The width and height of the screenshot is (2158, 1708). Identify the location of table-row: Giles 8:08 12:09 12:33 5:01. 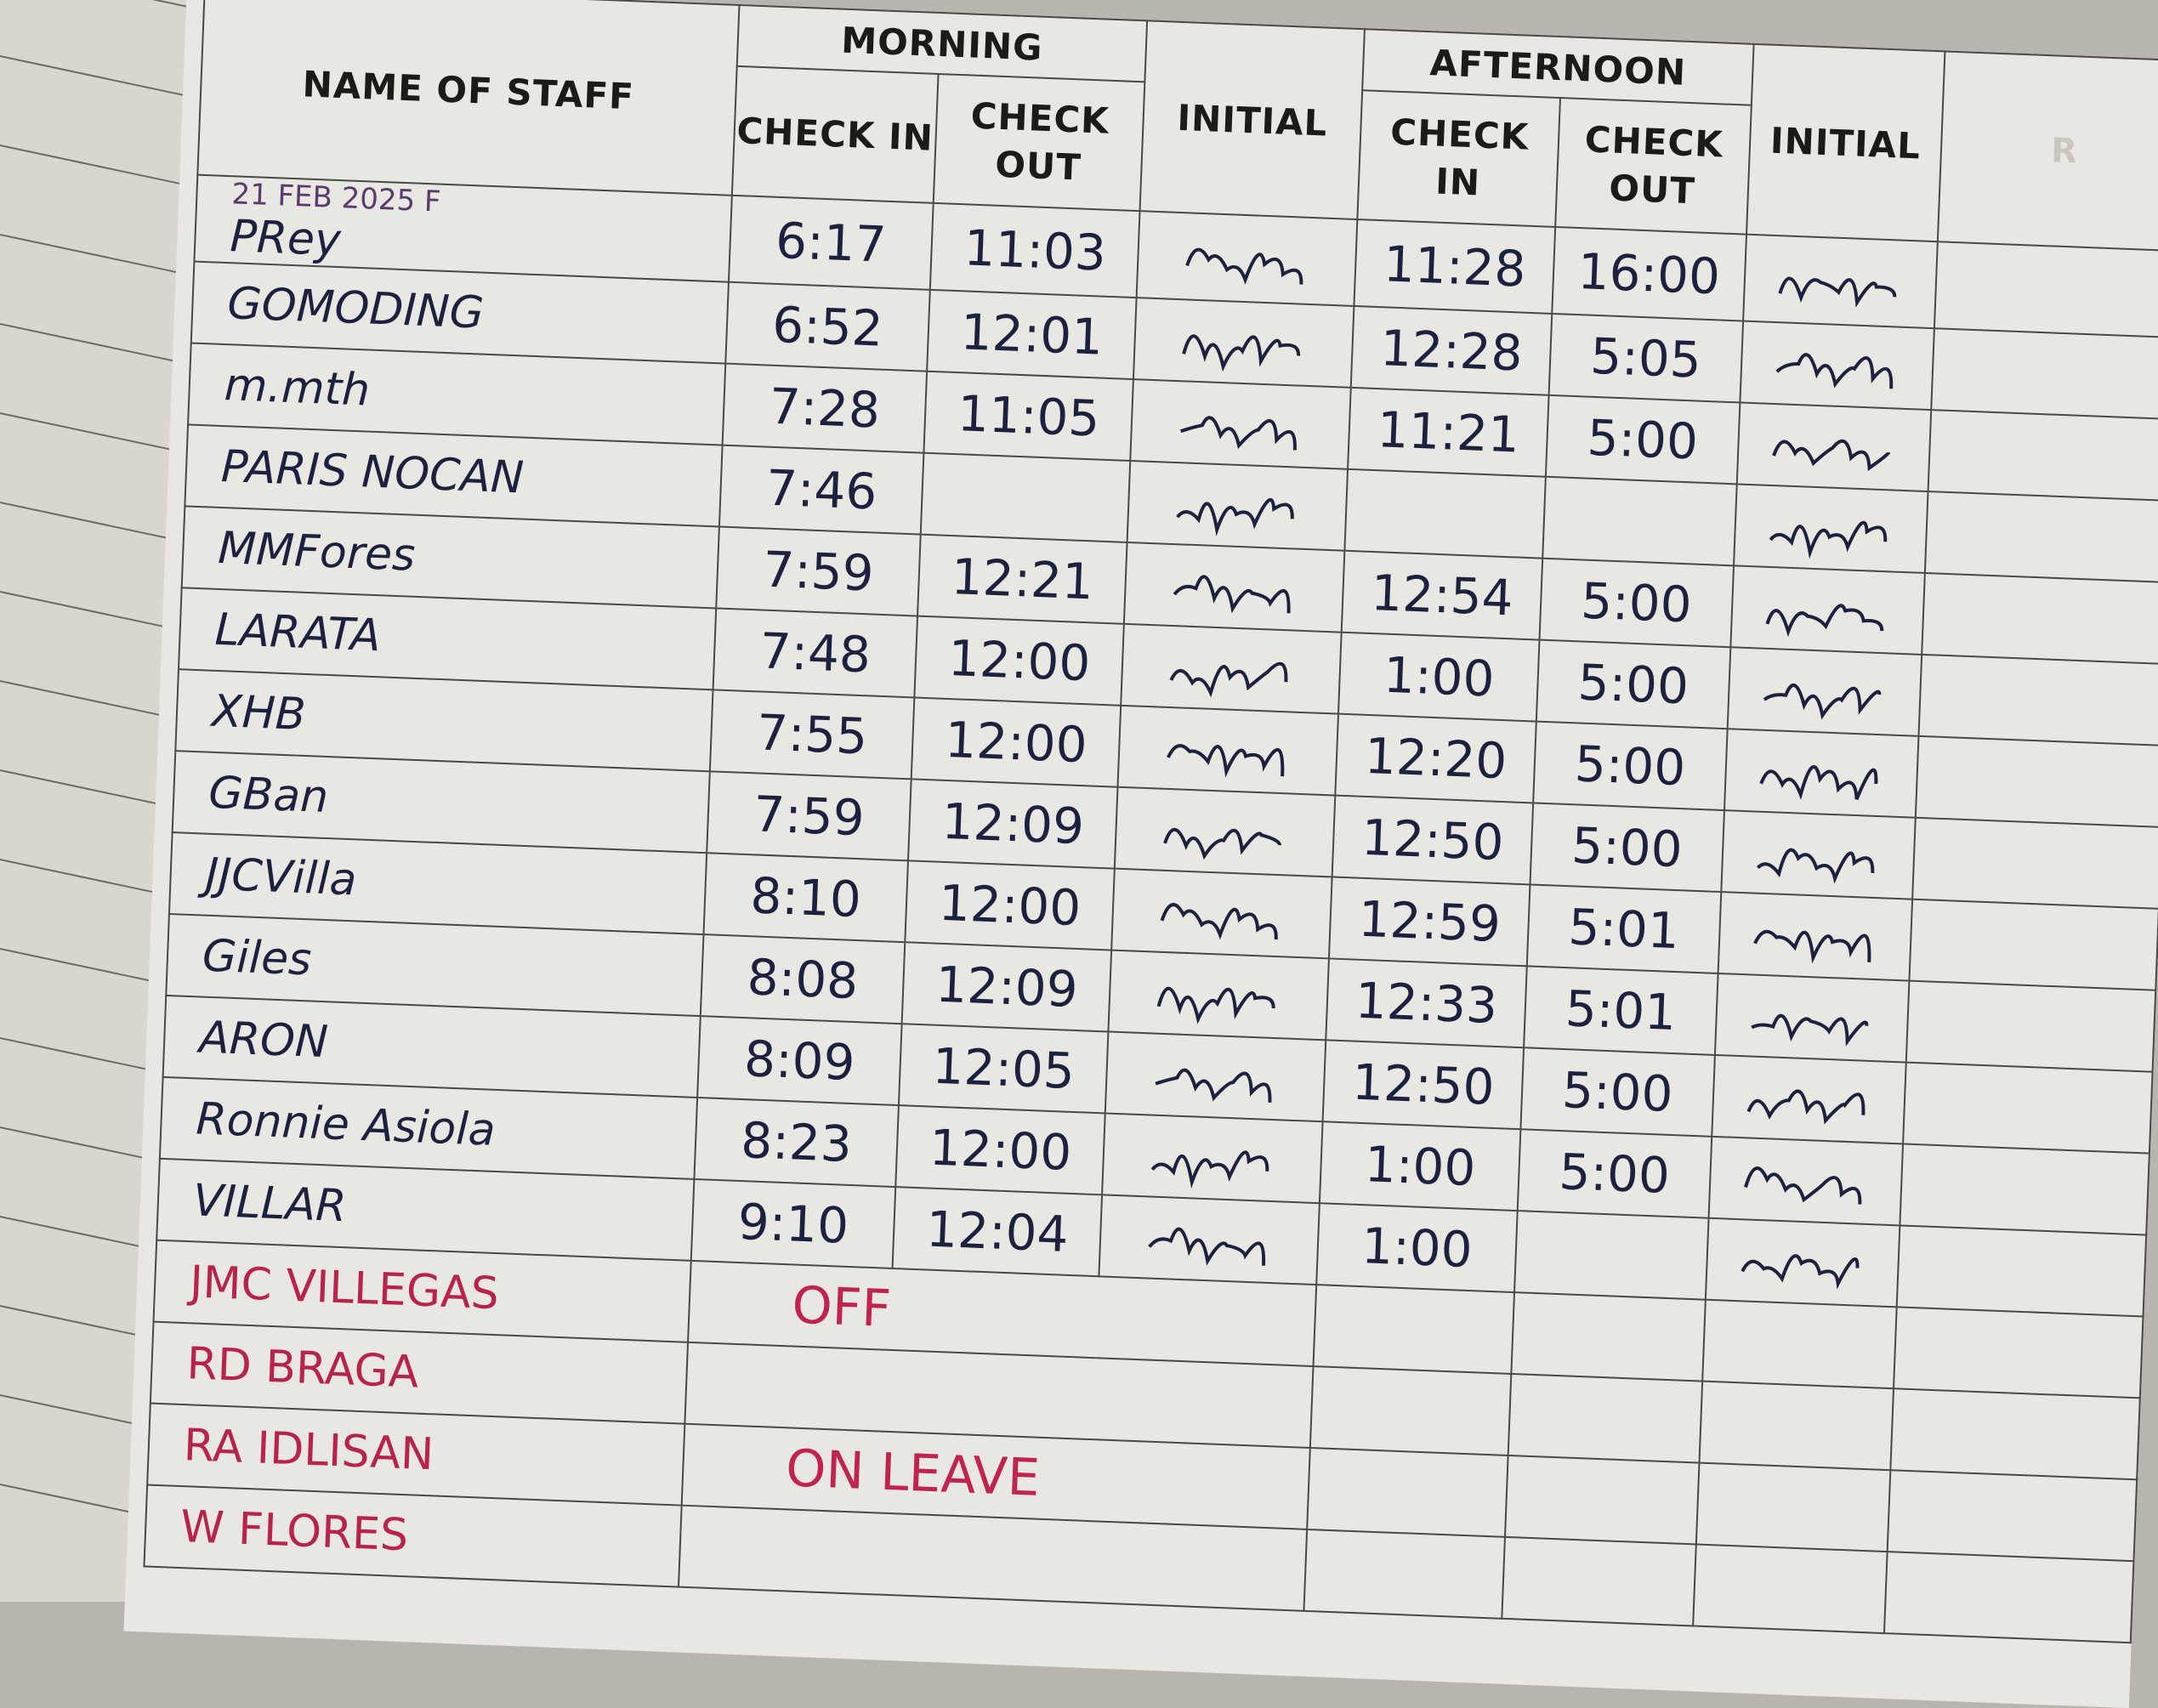
(1161, 993).